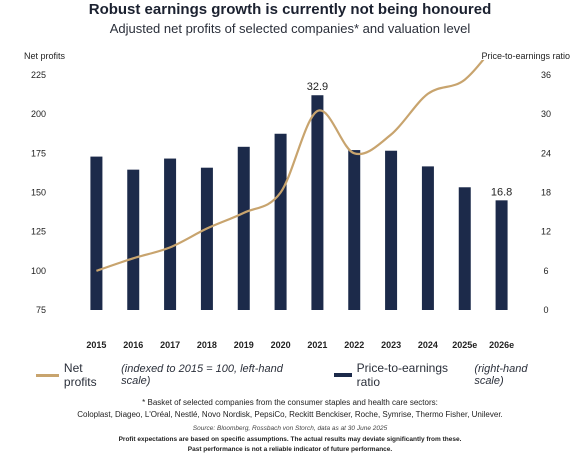  What do you see at coordinates (207, 345) in the screenshot?
I see `x-tick-label: 2018` at bounding box center [207, 345].